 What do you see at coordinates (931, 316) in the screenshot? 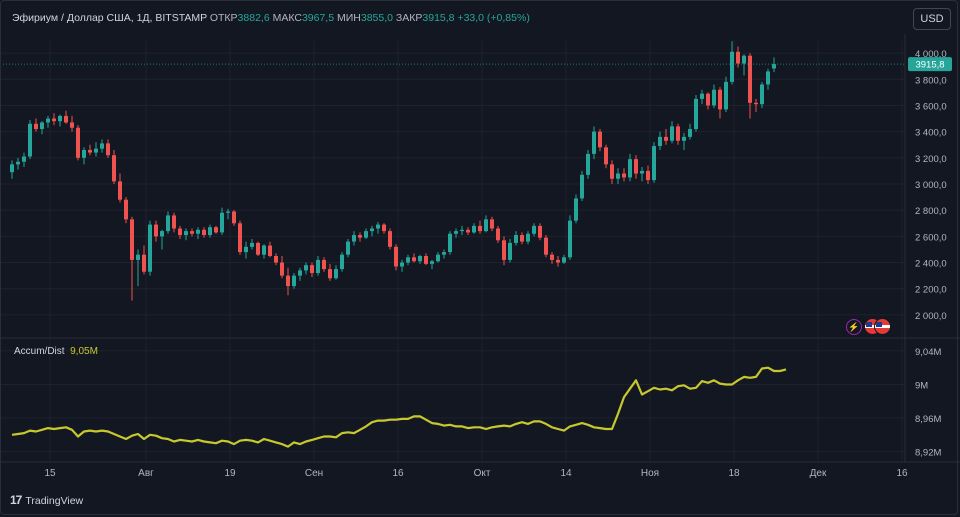
I see `price-tick-label: 2 000,0` at bounding box center [931, 316].